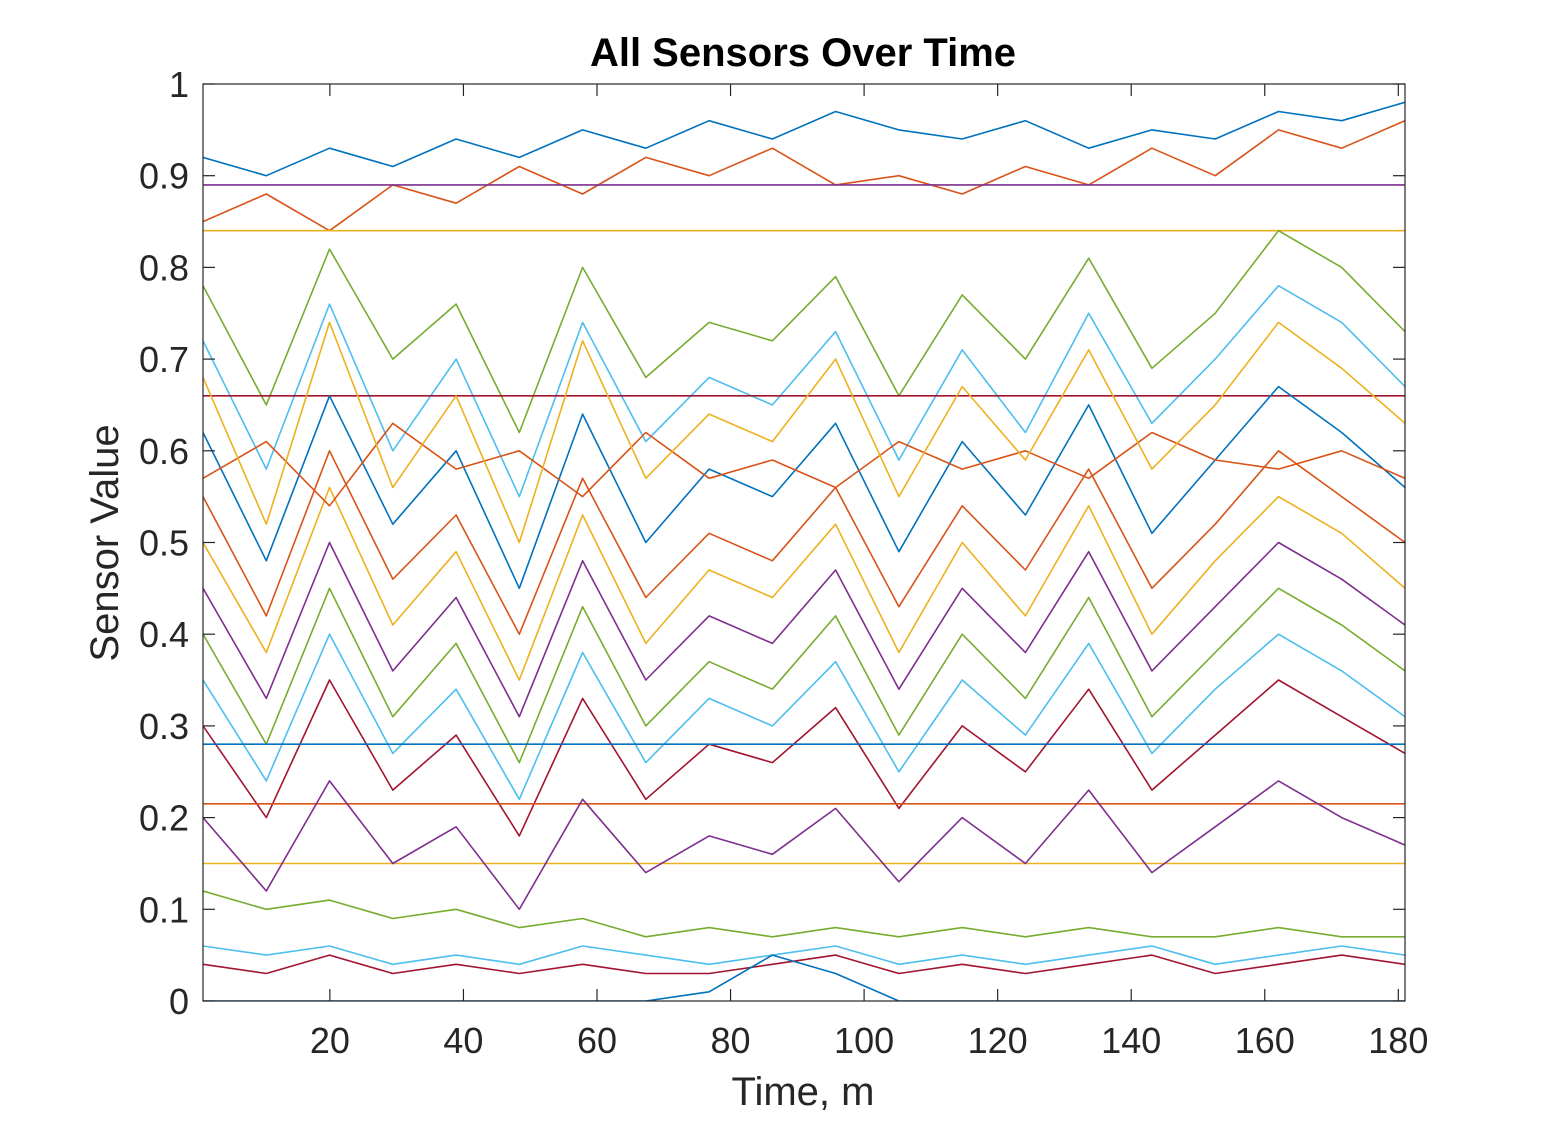 Image resolution: width=1552 pixels, height=1131 pixels. I want to click on y-tick-label: 0.7, so click(164, 359).